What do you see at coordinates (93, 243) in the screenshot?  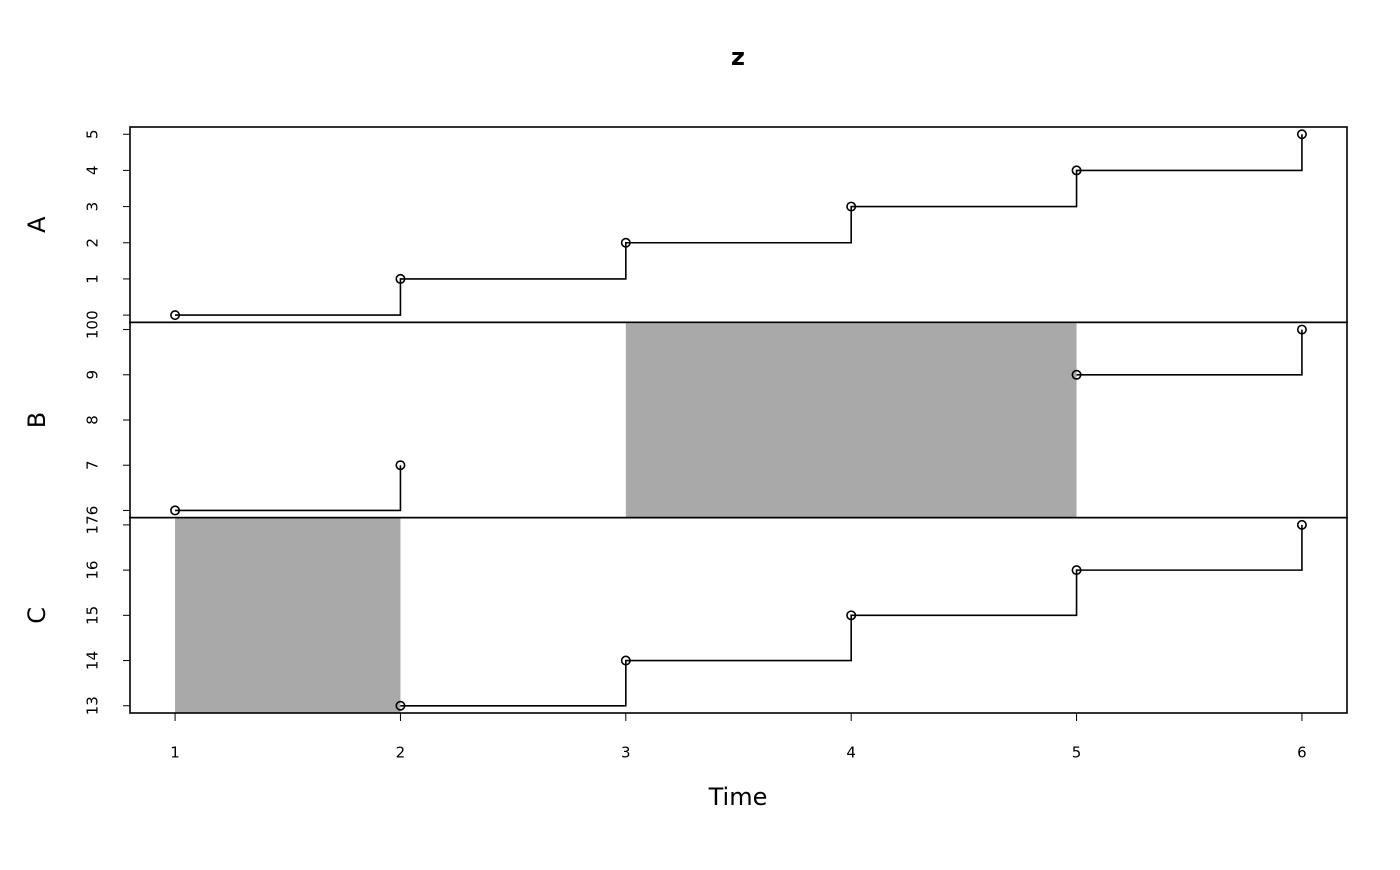 I see `y-tick-label: 2` at bounding box center [93, 243].